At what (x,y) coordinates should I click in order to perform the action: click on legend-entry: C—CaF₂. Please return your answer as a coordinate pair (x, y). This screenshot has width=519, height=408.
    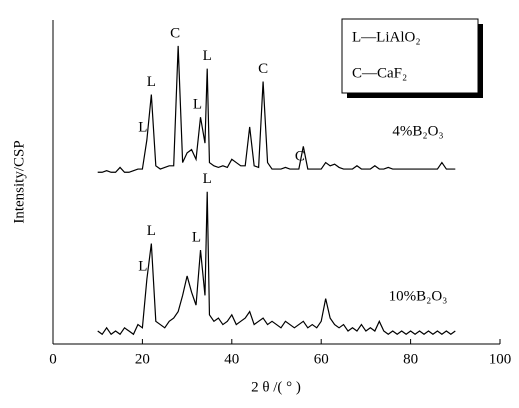
    Looking at the image, I should click on (379, 73).